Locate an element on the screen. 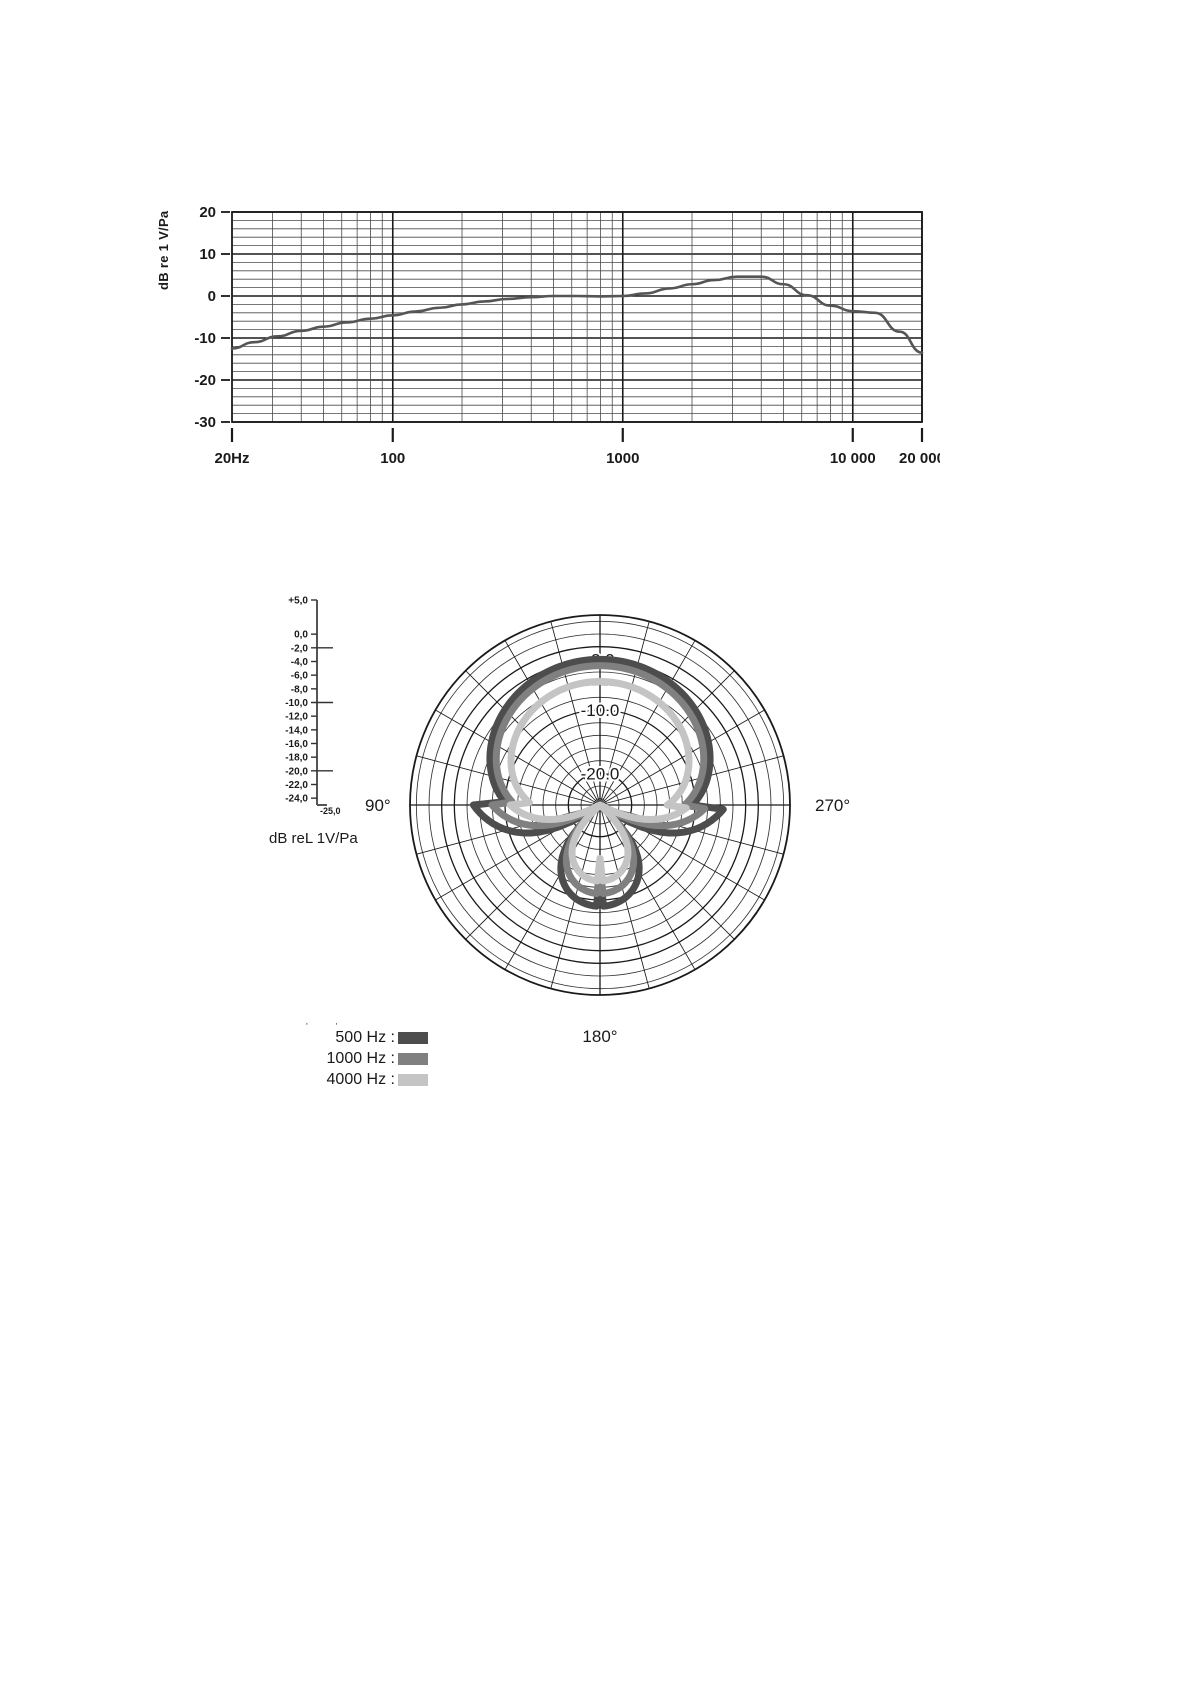 The height and width of the screenshot is (1684, 1191). svg-text: 100 is located at coordinates (392, 458).